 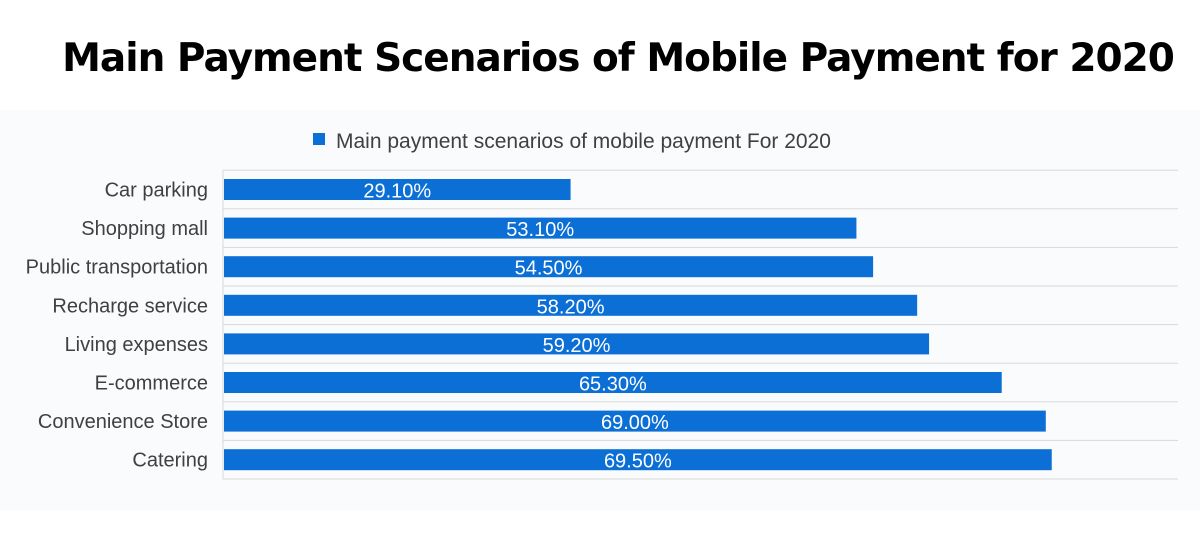 I want to click on legend-swatch, so click(x=319, y=139).